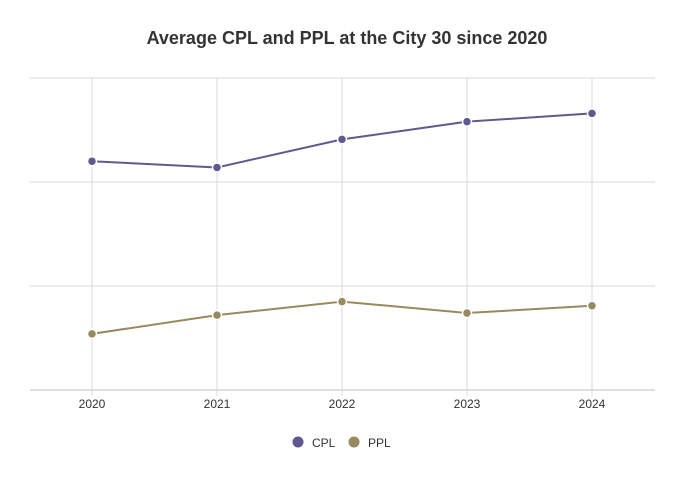 The image size is (694, 500). Describe the element at coordinates (354, 442) in the screenshot. I see `ppl-legend-marker` at that location.